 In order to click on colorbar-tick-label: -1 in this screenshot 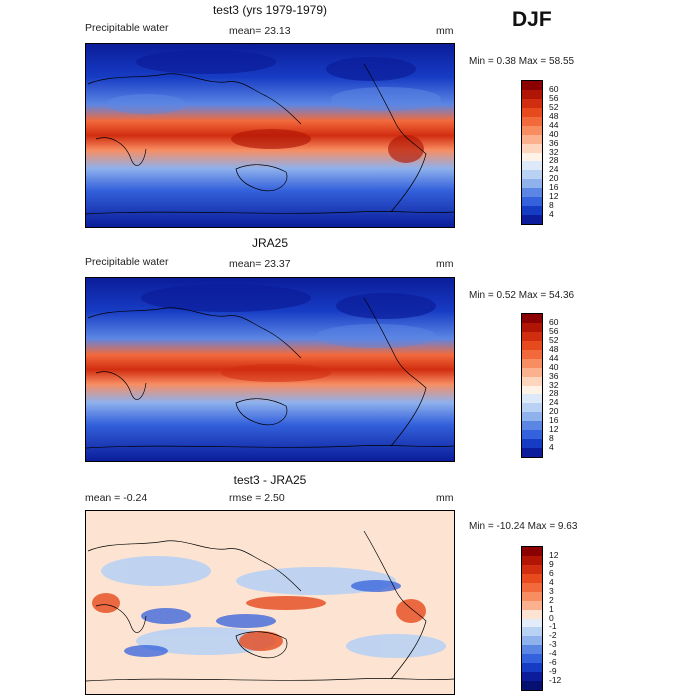, I will do `click(553, 626)`.